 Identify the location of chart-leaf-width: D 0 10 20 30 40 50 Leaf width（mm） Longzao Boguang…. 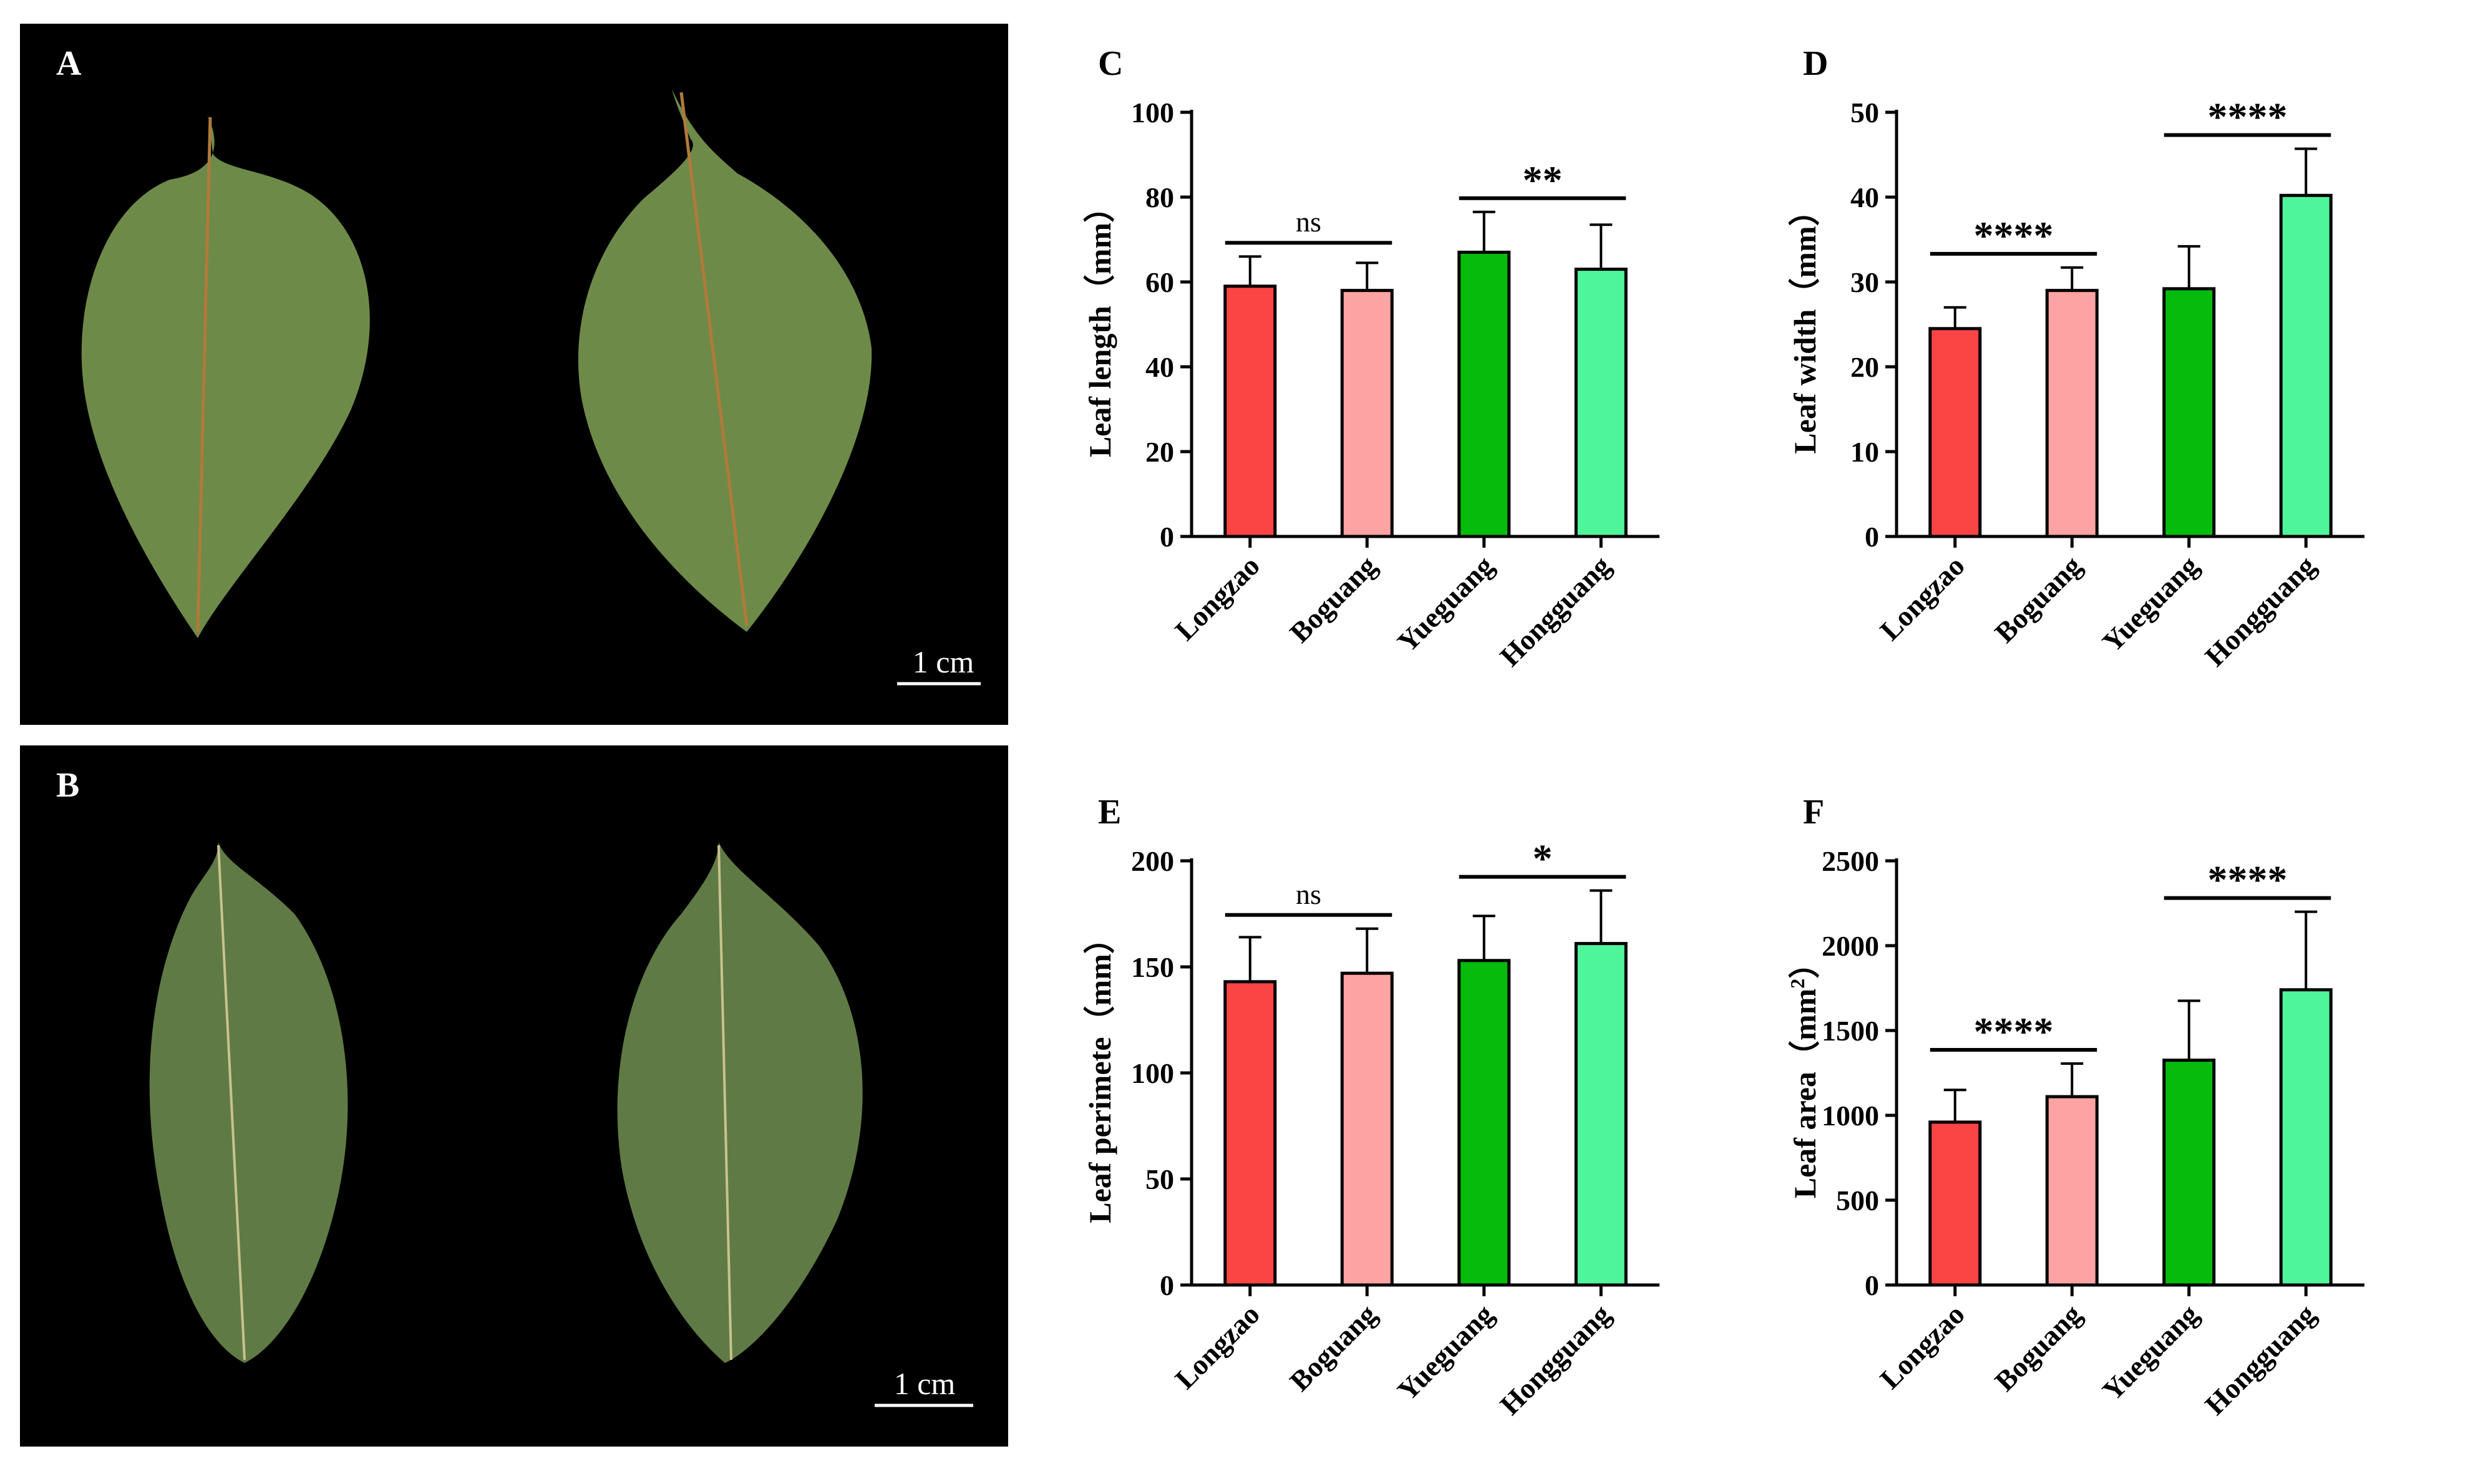
(2077, 374).